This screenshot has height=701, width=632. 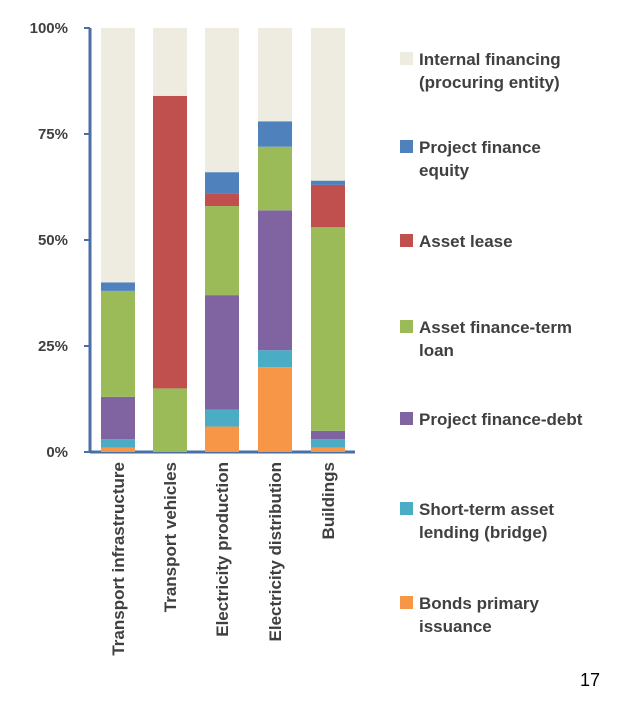 I want to click on legend-item: Bonds primary issuance, so click(x=514, y=615).